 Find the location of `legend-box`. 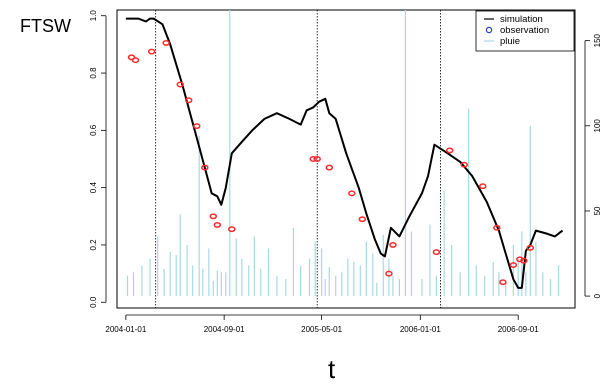

legend-box is located at coordinates (525, 31).